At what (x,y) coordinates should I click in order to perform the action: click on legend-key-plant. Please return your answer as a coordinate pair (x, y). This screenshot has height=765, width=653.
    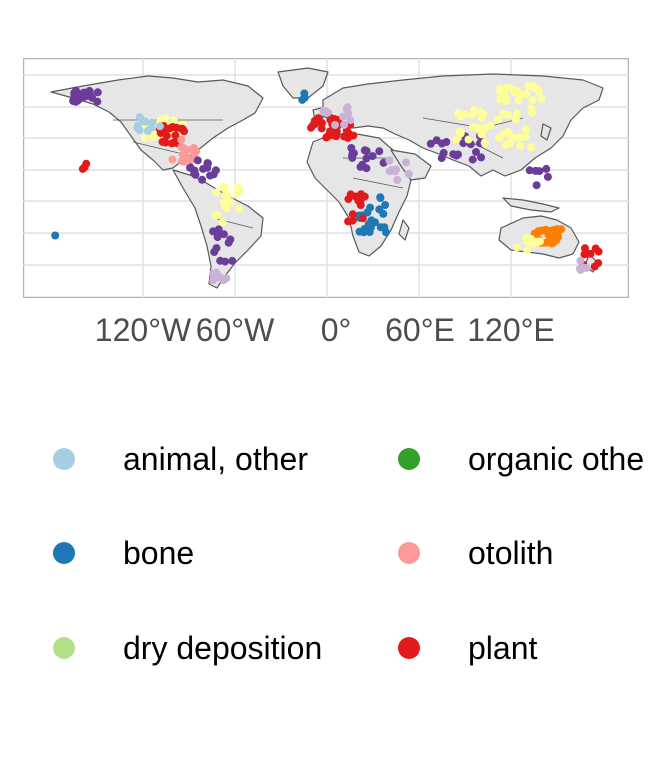
    Looking at the image, I should click on (409, 648).